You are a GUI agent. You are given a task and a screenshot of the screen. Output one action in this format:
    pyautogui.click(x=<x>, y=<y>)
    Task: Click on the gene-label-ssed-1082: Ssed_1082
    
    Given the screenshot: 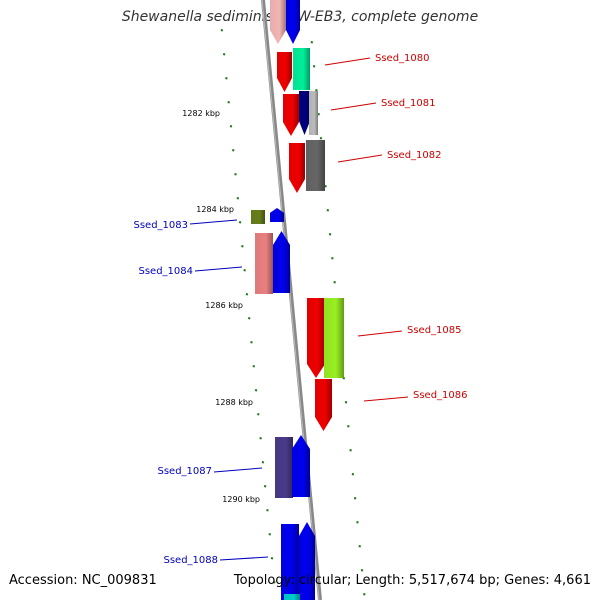 What is the action you would take?
    pyautogui.click(x=389, y=156)
    